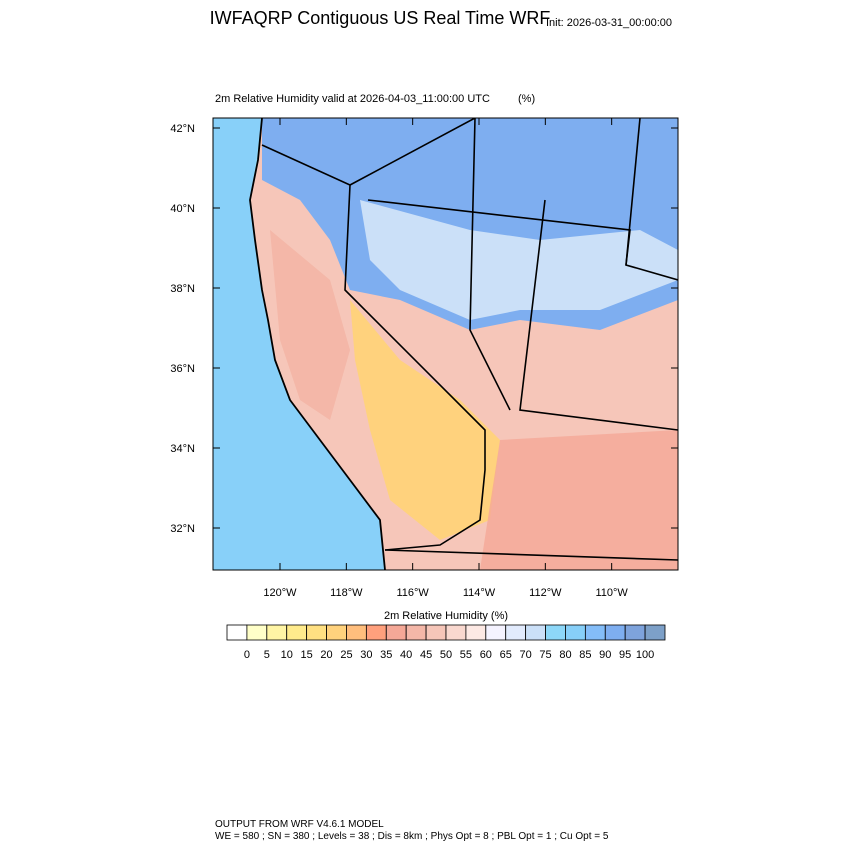 This screenshot has height=855, width=850. Describe the element at coordinates (545, 593) in the screenshot. I see `lon-tick-label: 112°W` at that location.